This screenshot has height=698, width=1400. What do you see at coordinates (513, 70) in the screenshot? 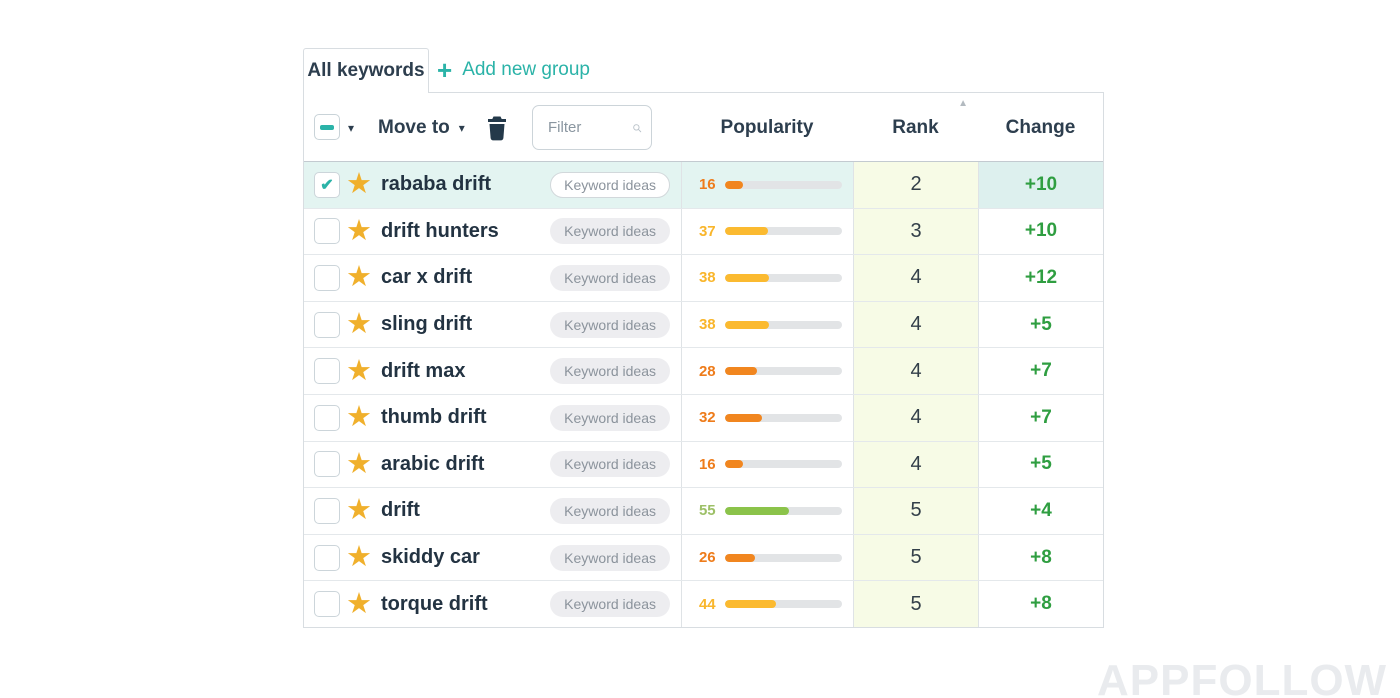
I see `add-new-group-button: + Add new group` at bounding box center [513, 70].